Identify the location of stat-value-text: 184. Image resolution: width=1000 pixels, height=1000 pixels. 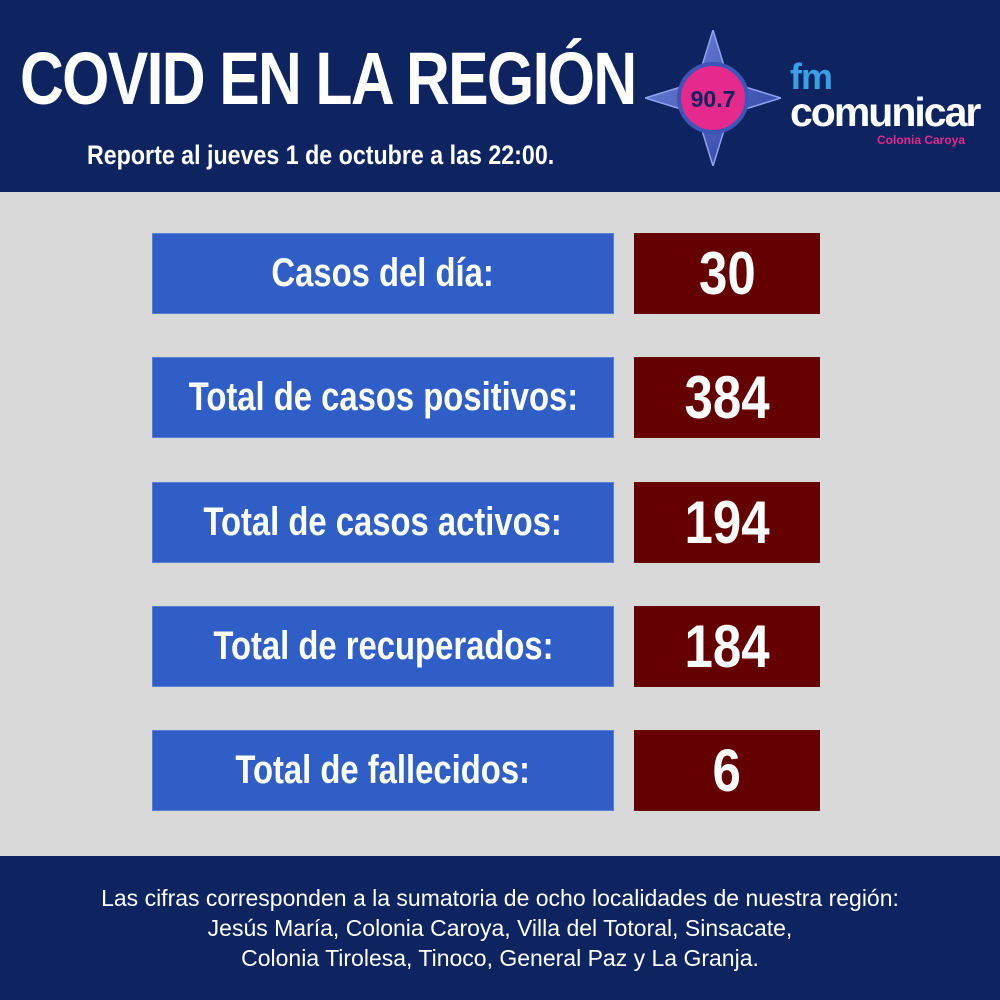
(727, 646).